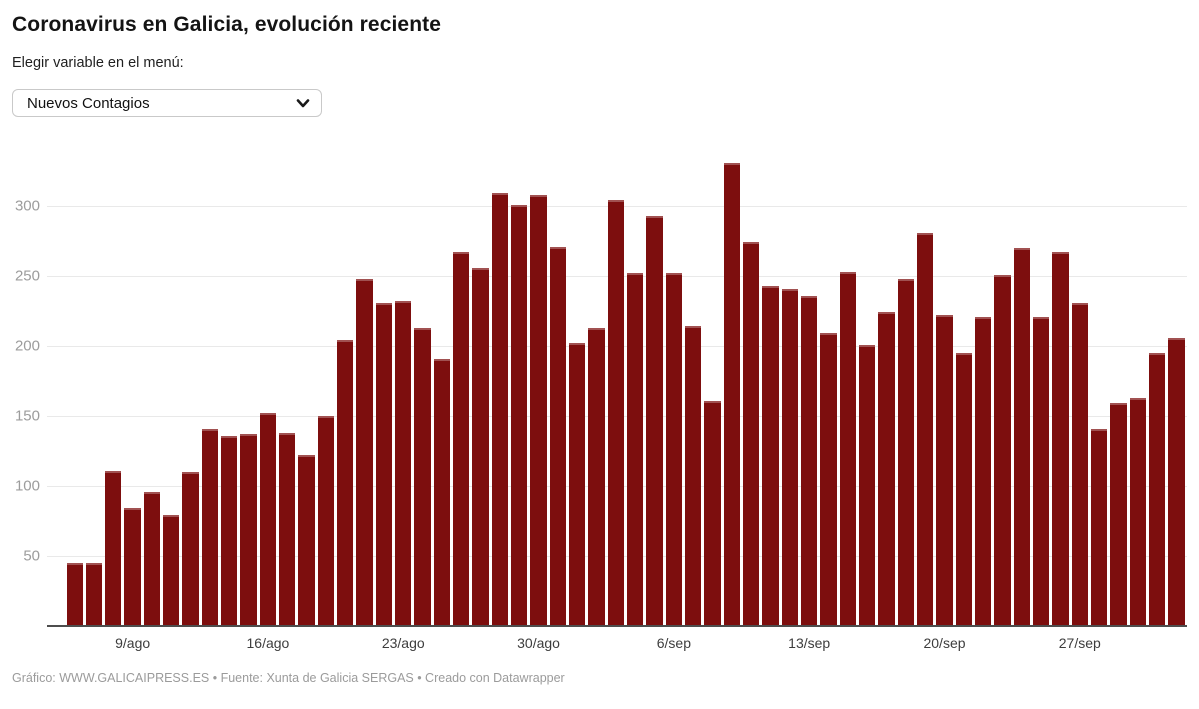  I want to click on y-axis-tick-label: 250, so click(27, 276).